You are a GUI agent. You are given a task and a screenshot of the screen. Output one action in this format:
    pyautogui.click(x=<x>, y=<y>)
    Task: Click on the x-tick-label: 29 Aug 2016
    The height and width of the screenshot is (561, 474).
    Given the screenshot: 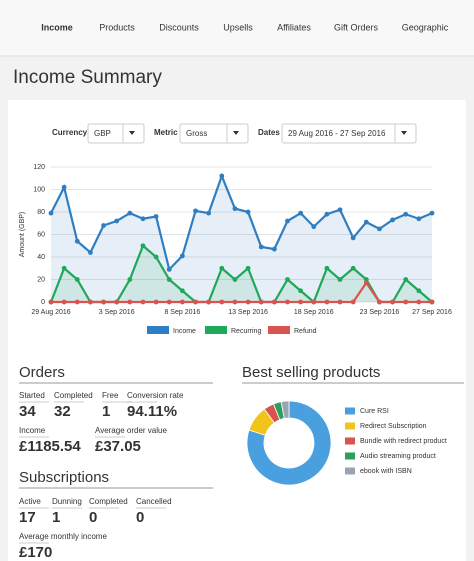 What is the action you would take?
    pyautogui.click(x=50, y=312)
    